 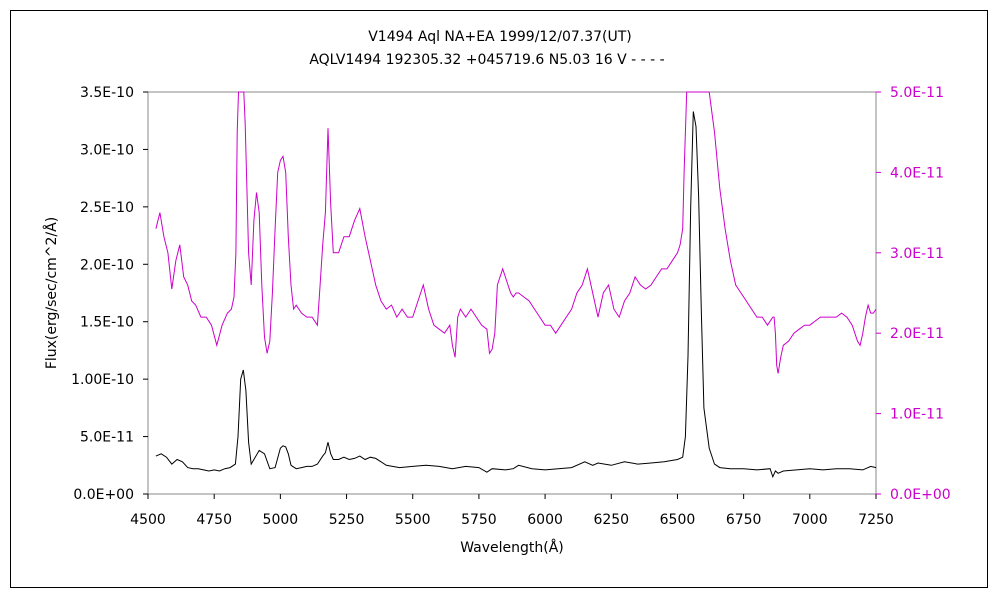 What do you see at coordinates (107, 150) in the screenshot?
I see `y-left-tick-label: 3.0E-10` at bounding box center [107, 150].